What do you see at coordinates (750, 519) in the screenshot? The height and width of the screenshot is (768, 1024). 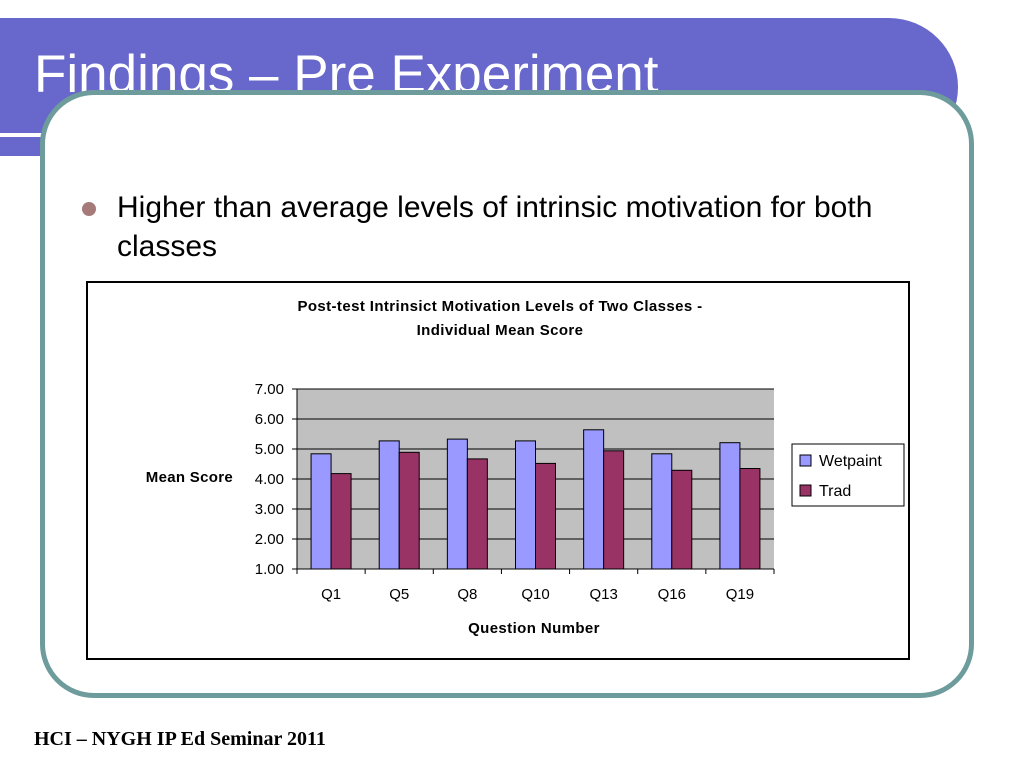 I see `bar-trad-q19` at bounding box center [750, 519].